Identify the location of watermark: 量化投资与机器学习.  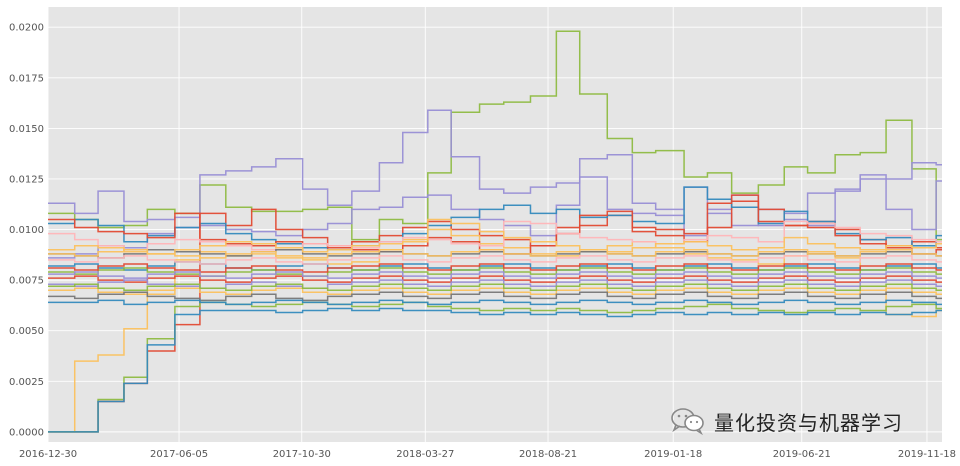
(786, 421).